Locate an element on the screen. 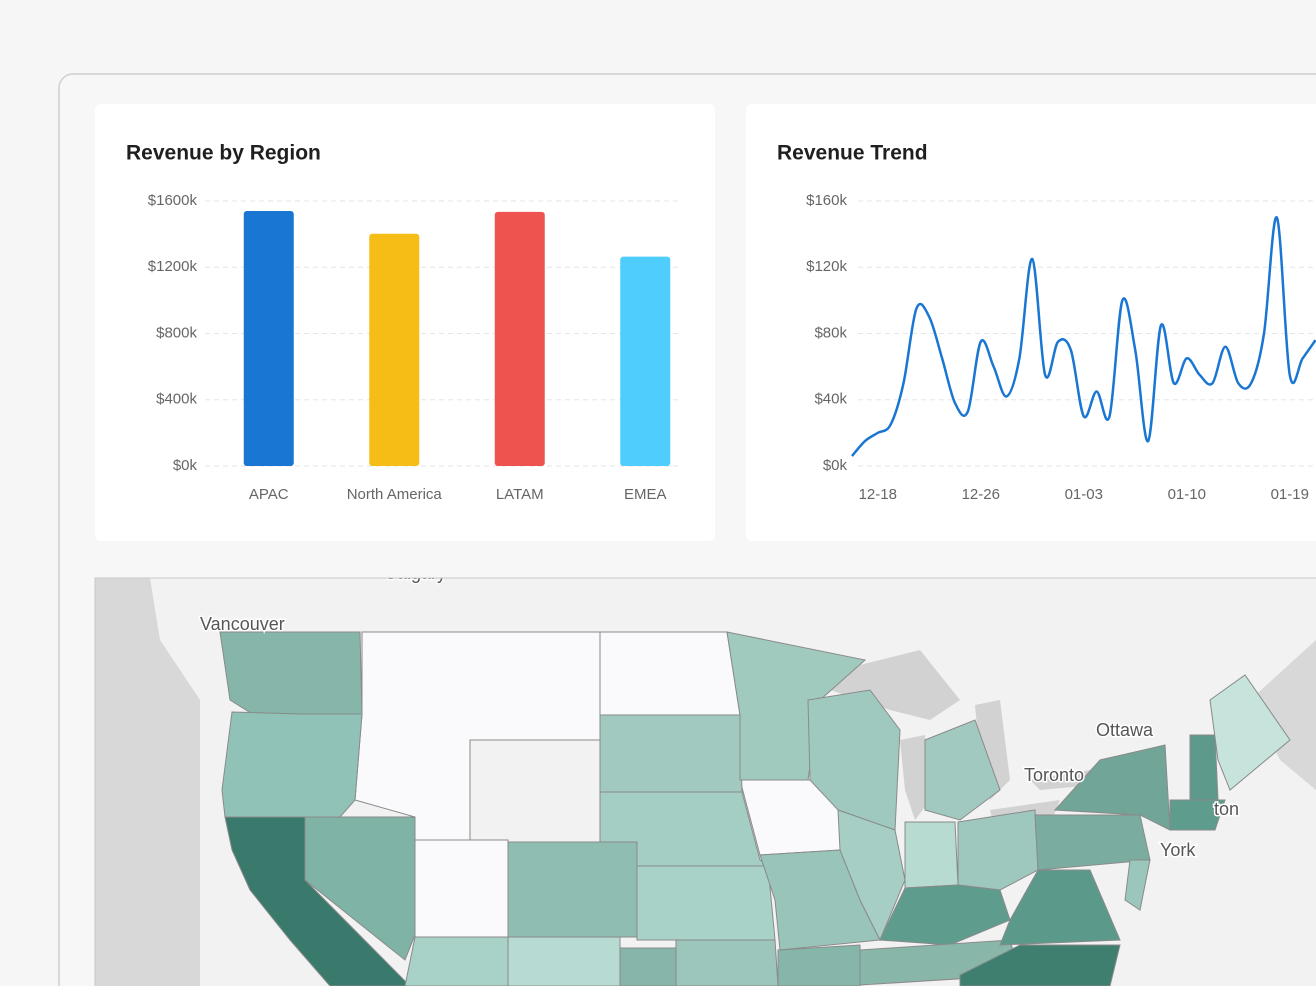 This screenshot has height=986, width=1316. x-tick-label: APAC is located at coordinates (269, 494).